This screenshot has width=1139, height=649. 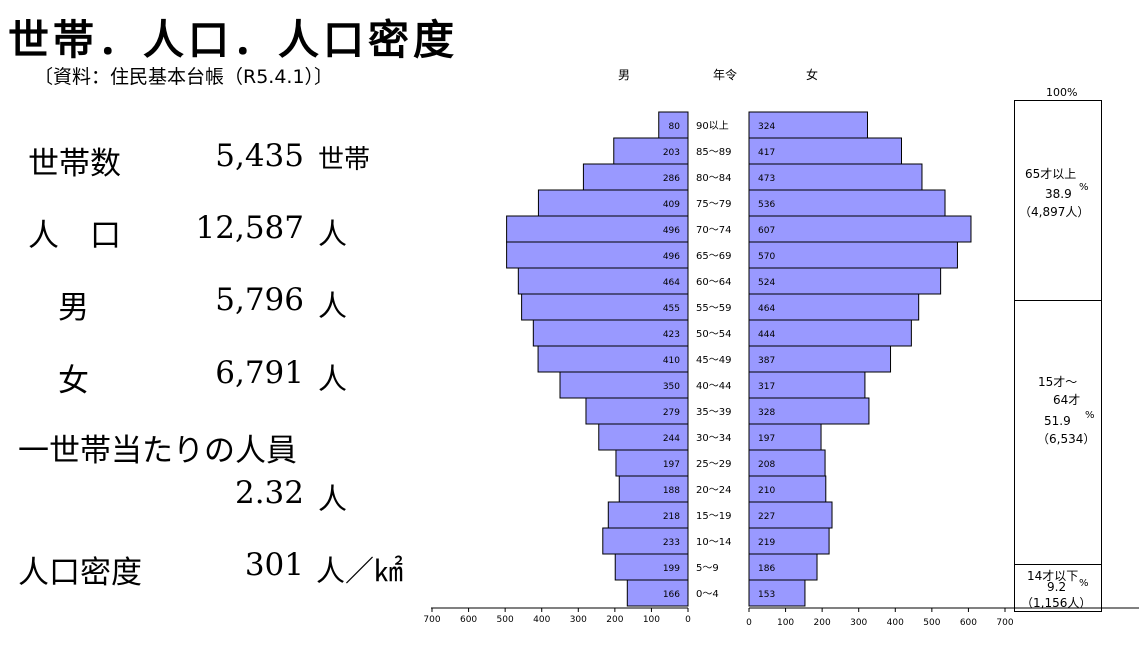 What do you see at coordinates (181, 304) in the screenshot?
I see `stat-male: 男 5,796` at bounding box center [181, 304].